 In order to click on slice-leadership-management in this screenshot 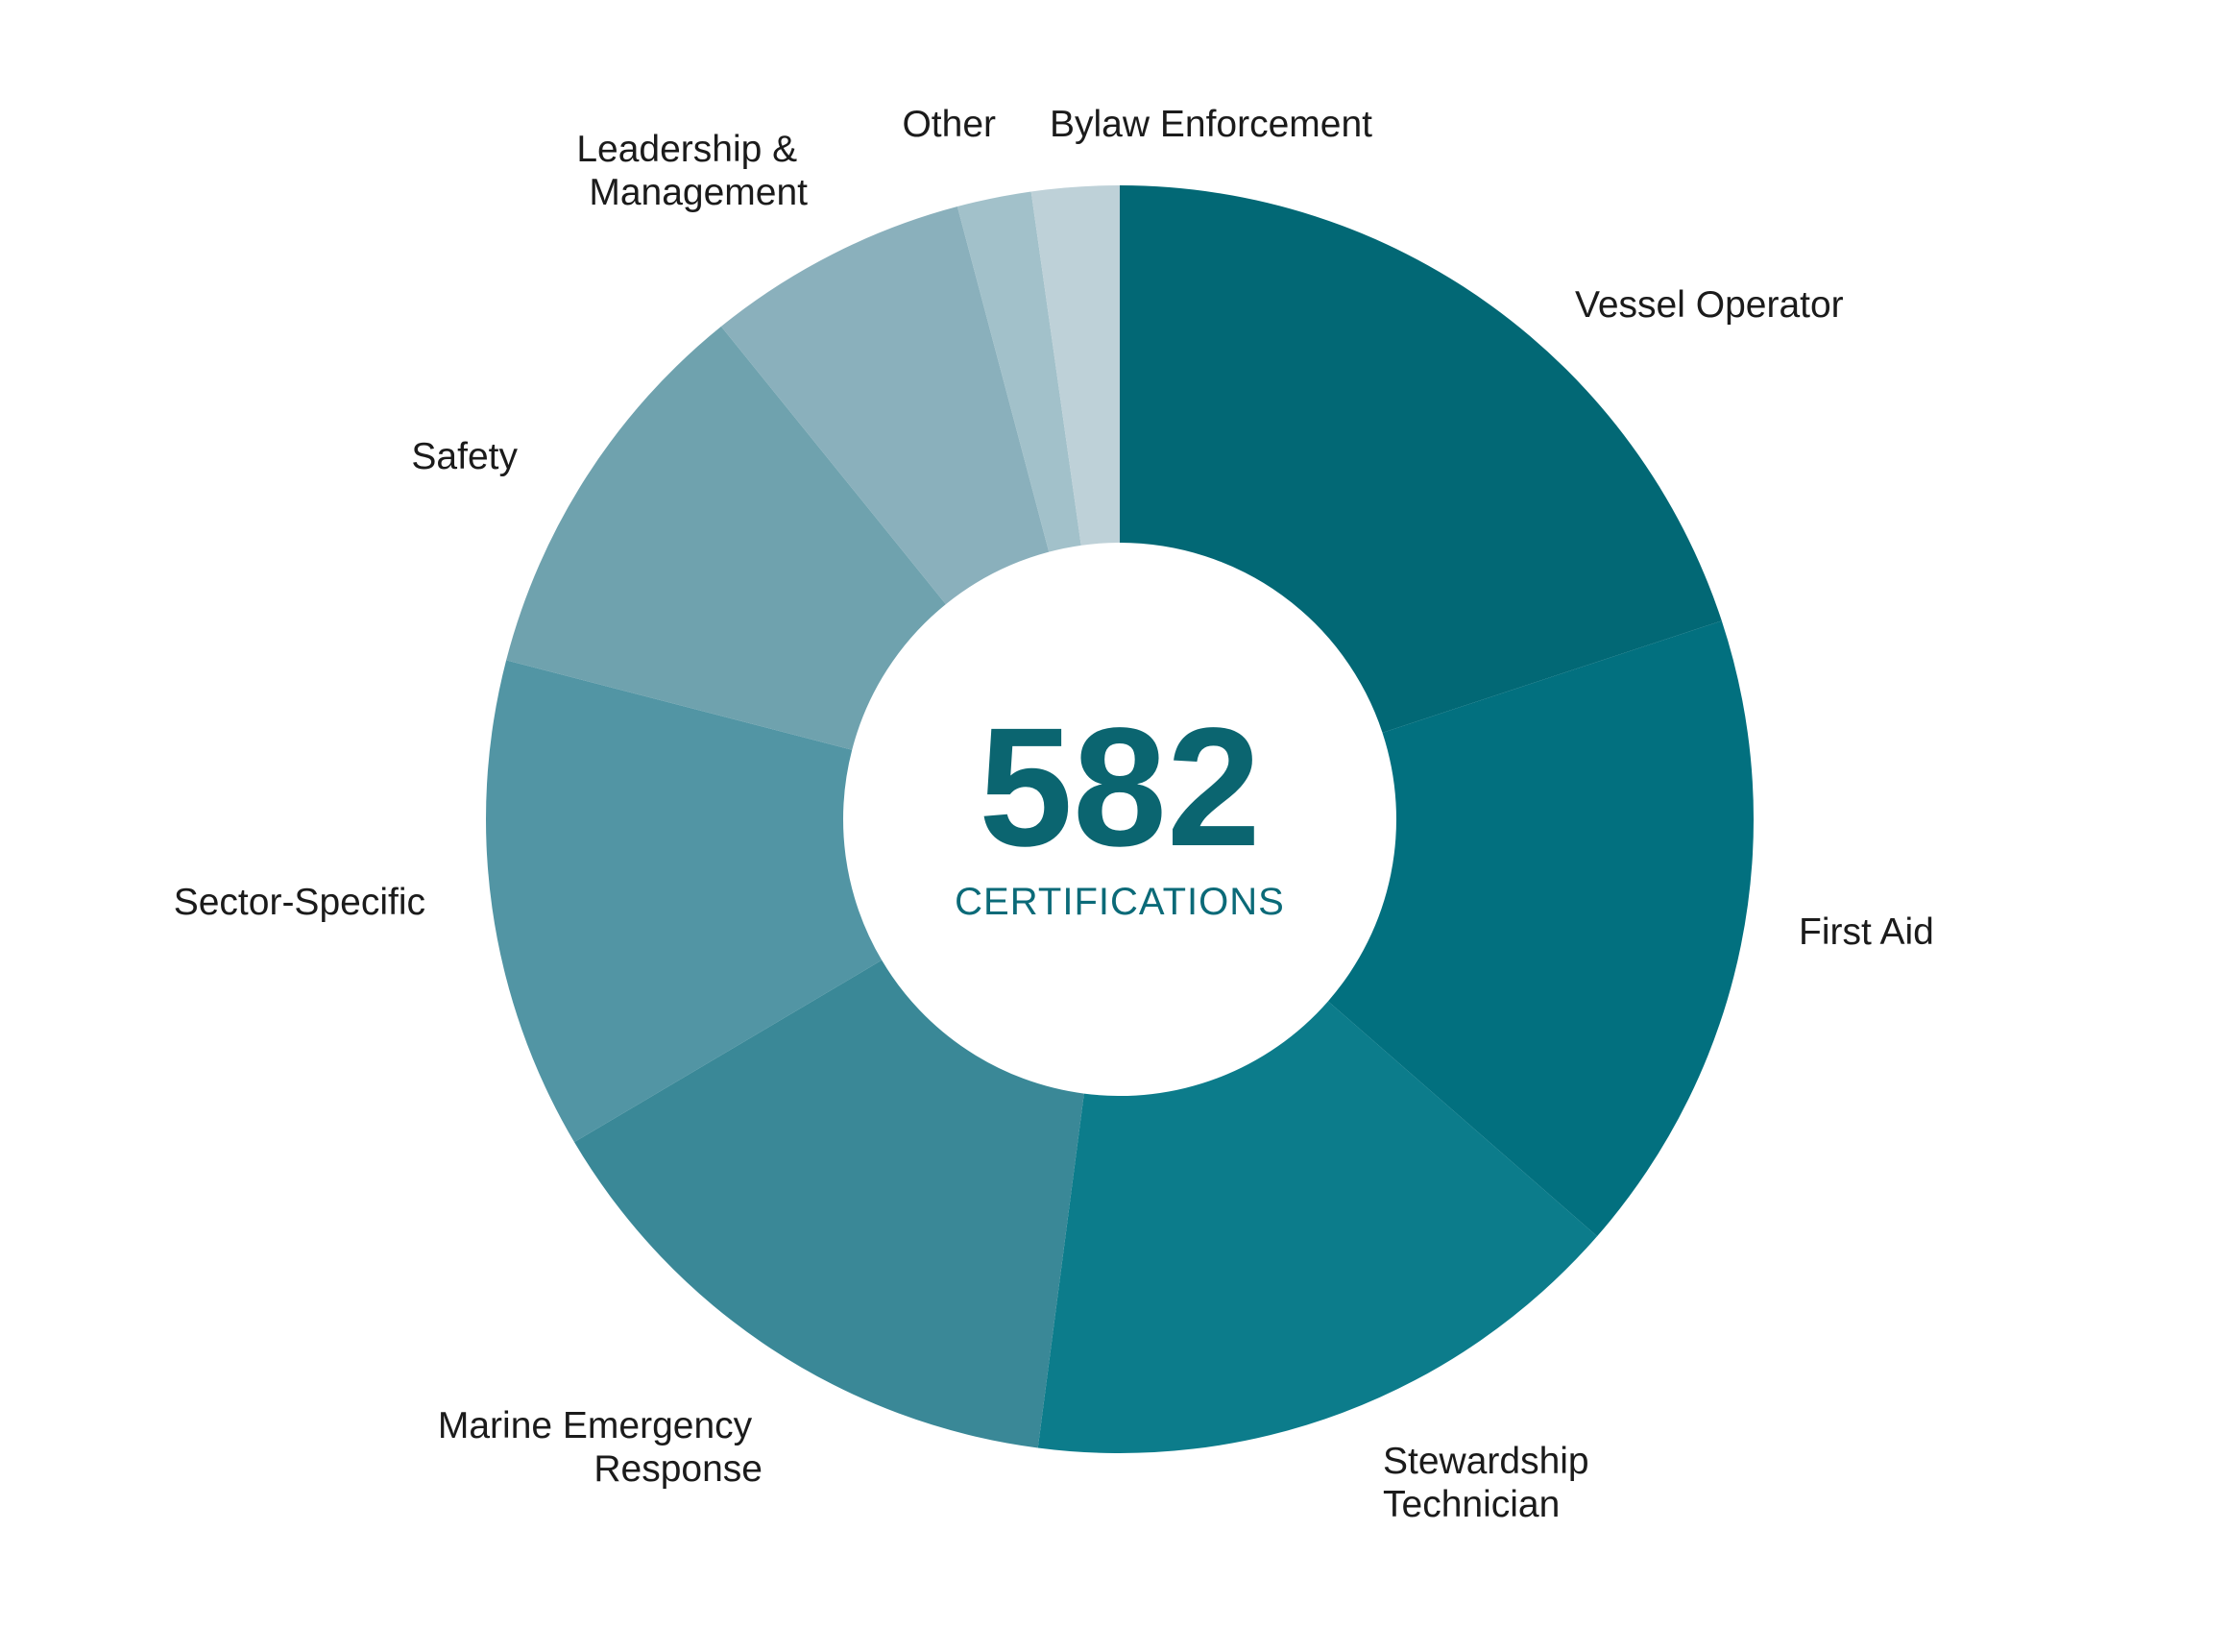, I will do `click(885, 405)`.